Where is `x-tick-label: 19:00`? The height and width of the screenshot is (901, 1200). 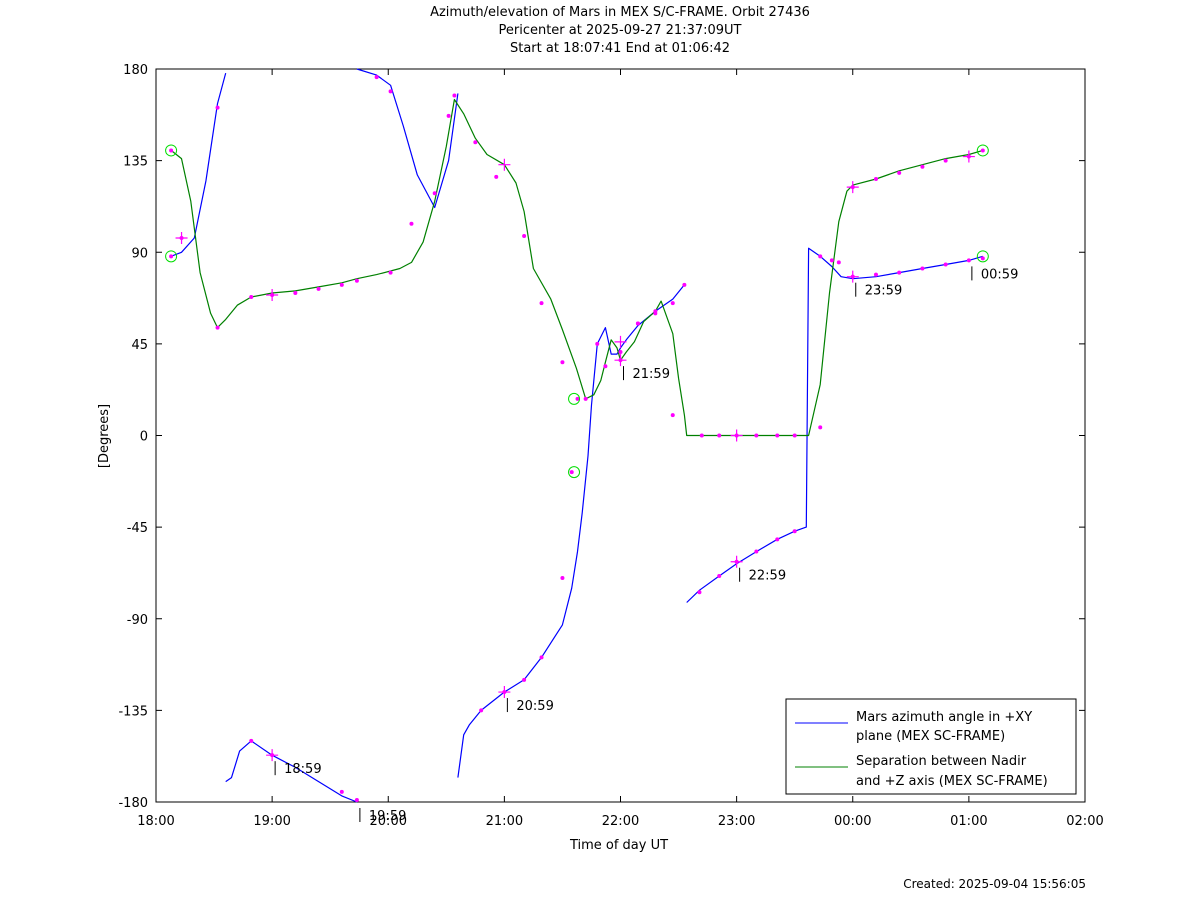
x-tick-label: 19:00 is located at coordinates (271, 821).